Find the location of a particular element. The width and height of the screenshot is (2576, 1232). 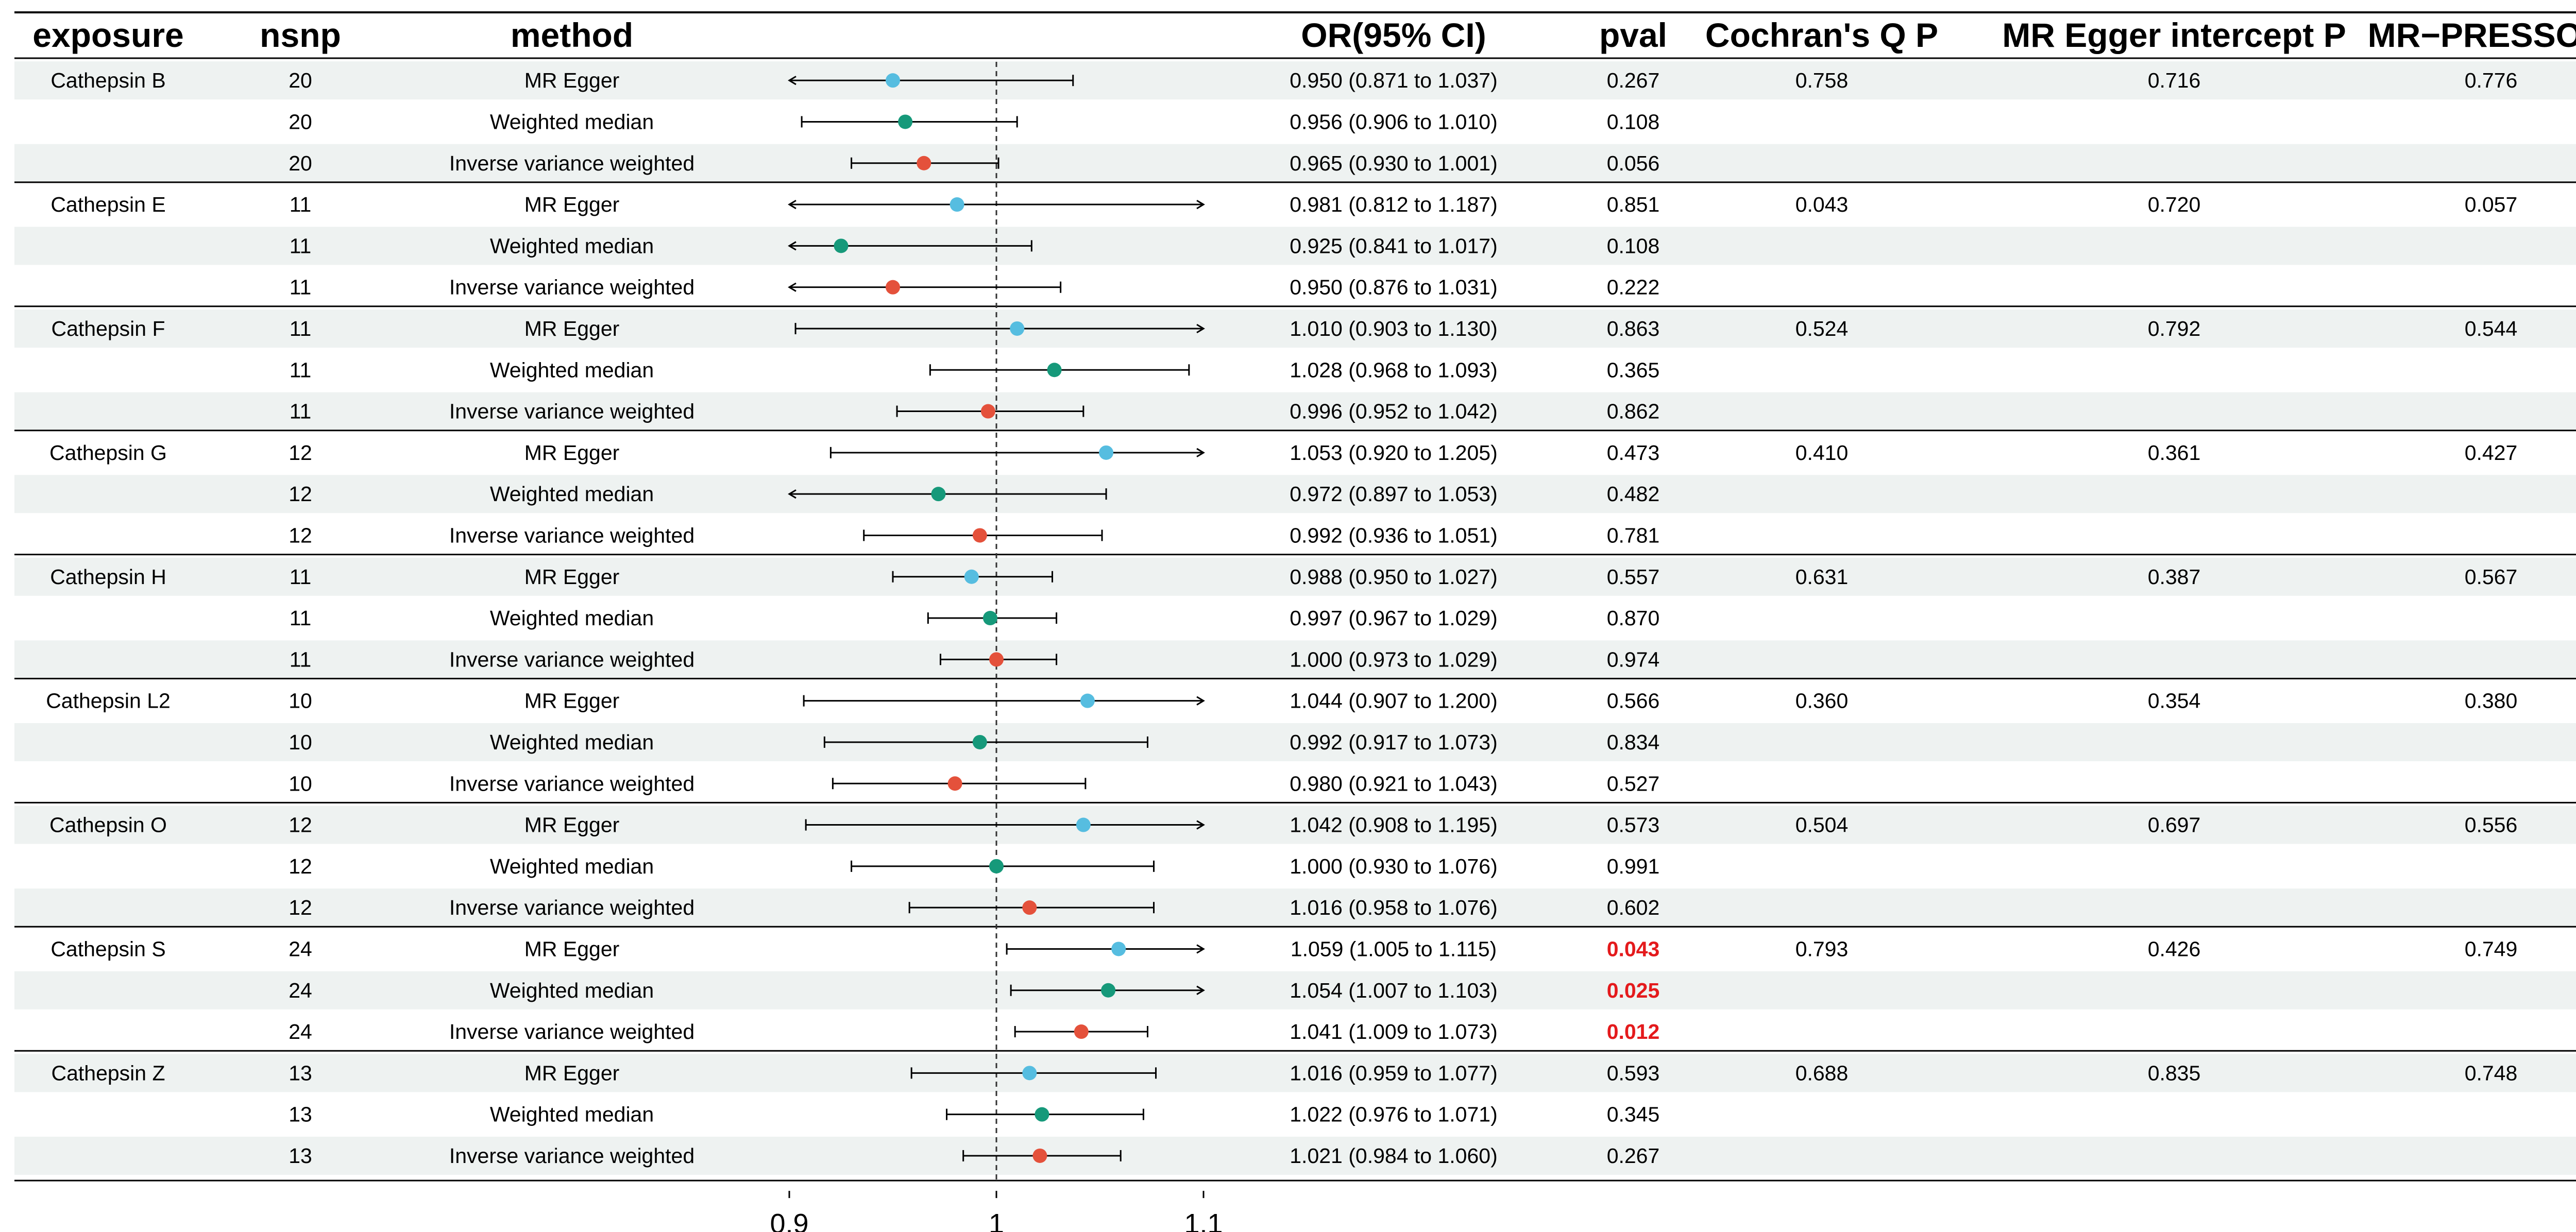

nsnp-value: 10 is located at coordinates (300, 701).